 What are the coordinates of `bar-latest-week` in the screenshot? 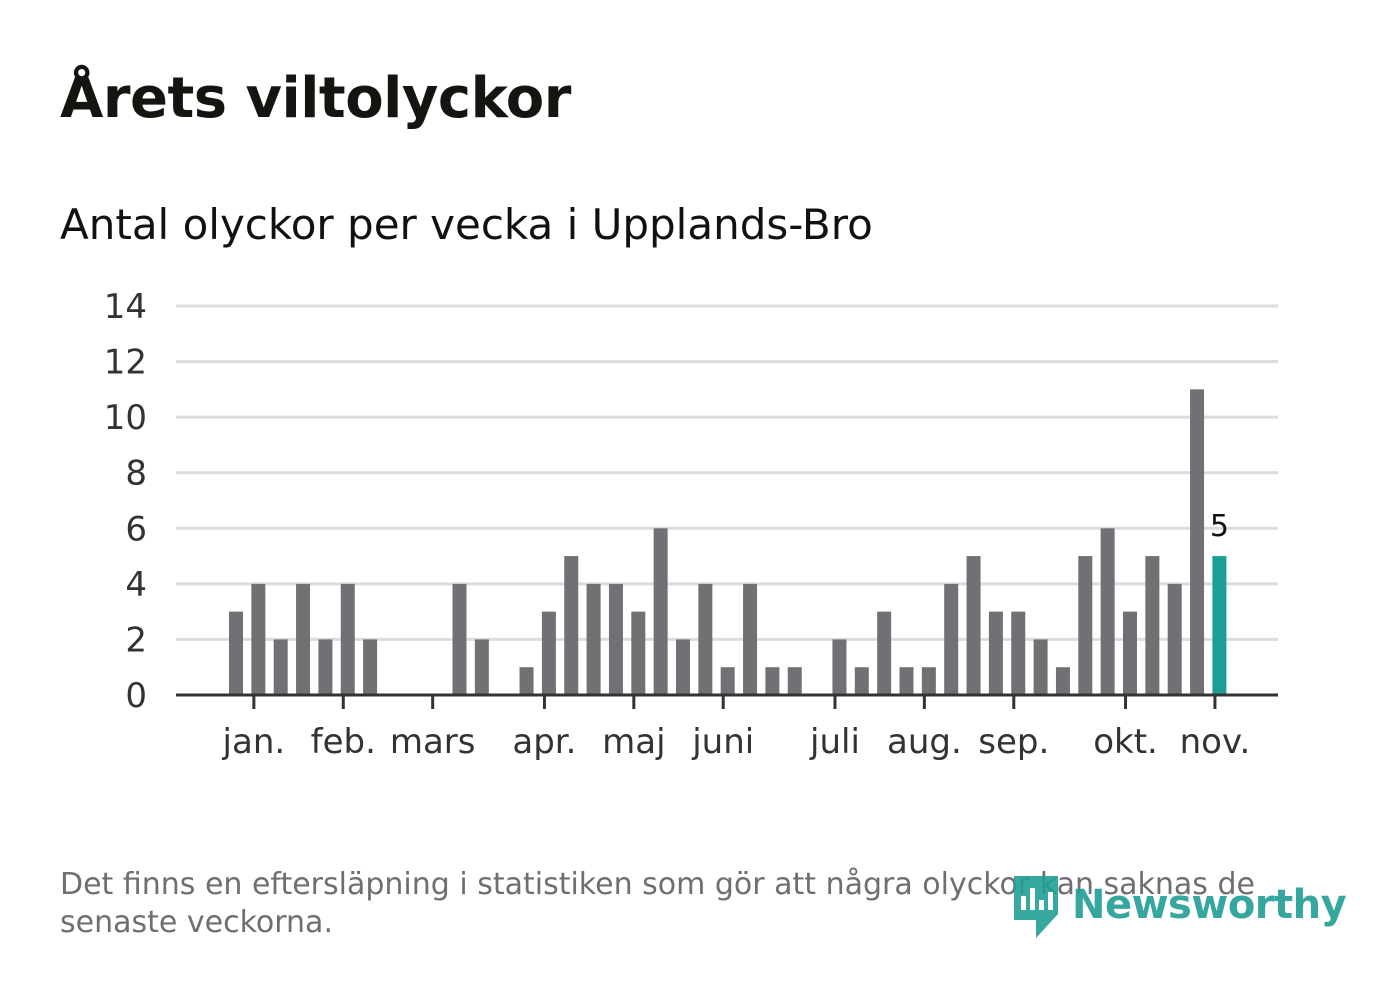 It's located at (1219, 625).